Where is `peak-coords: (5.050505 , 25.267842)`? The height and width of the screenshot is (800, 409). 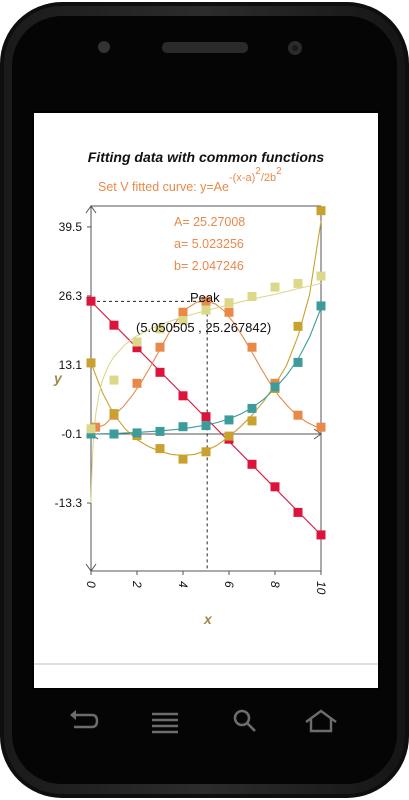
peak-coords: (5.050505 , 25.267842) is located at coordinates (203, 327).